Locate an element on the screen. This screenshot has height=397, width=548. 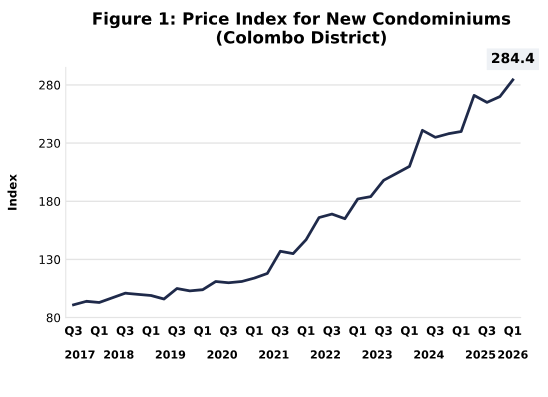
y-tick-label: 130 is located at coordinates (50, 259).